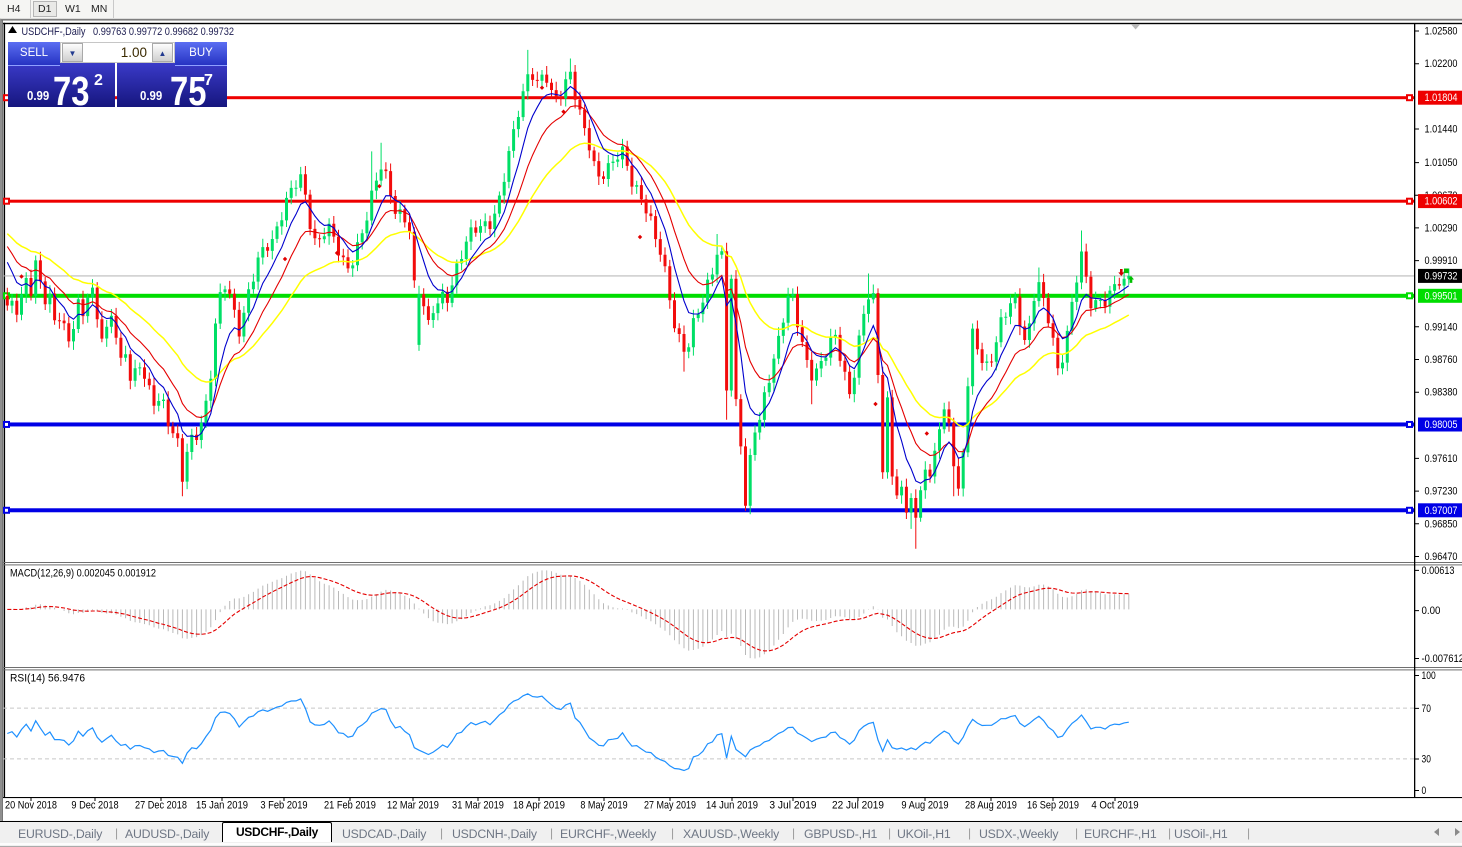 The image size is (1462, 847). What do you see at coordinates (732, 806) in the screenshot?
I see `svg-text: 14 Jun 2019` at bounding box center [732, 806].